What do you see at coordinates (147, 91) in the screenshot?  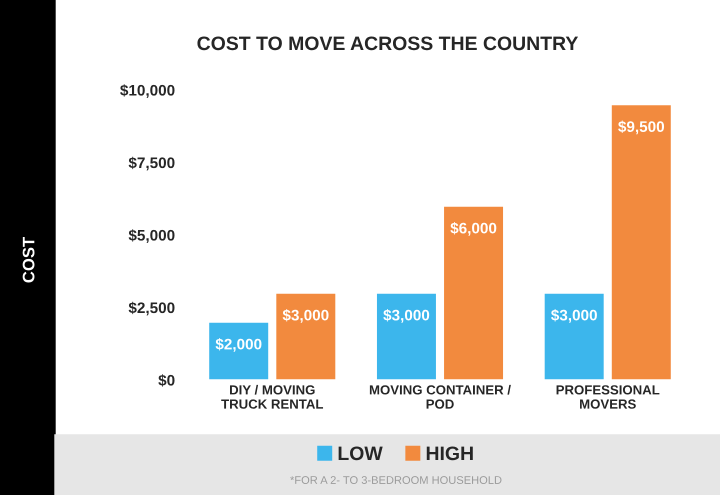 I see `y-tick-label: $10,000` at bounding box center [147, 91].